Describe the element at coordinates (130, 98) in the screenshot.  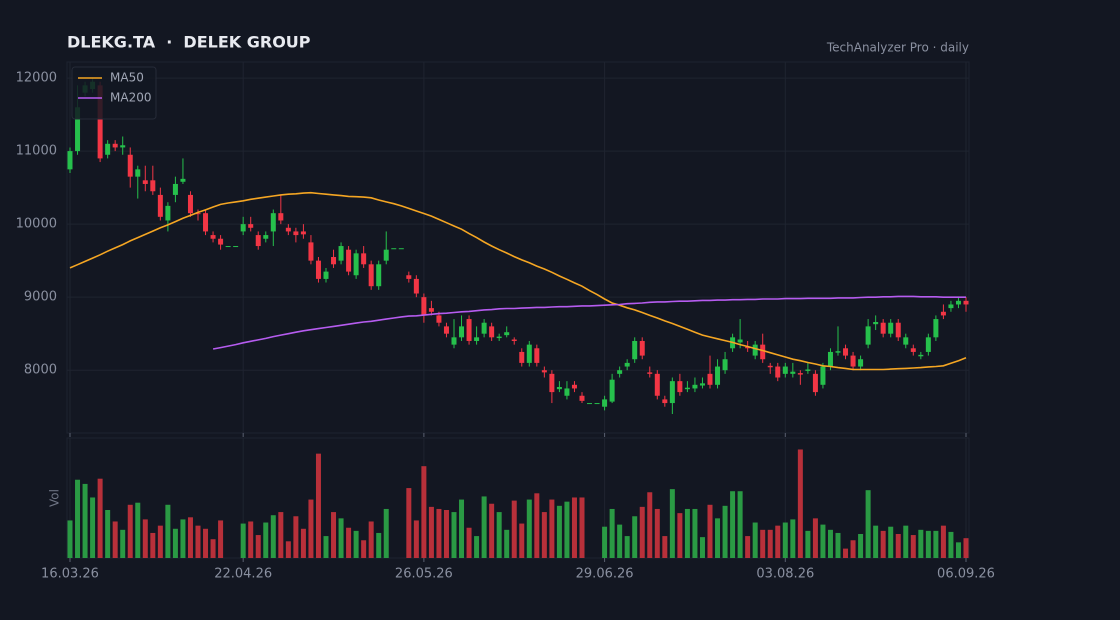
I see `legend-label: MA200` at that location.